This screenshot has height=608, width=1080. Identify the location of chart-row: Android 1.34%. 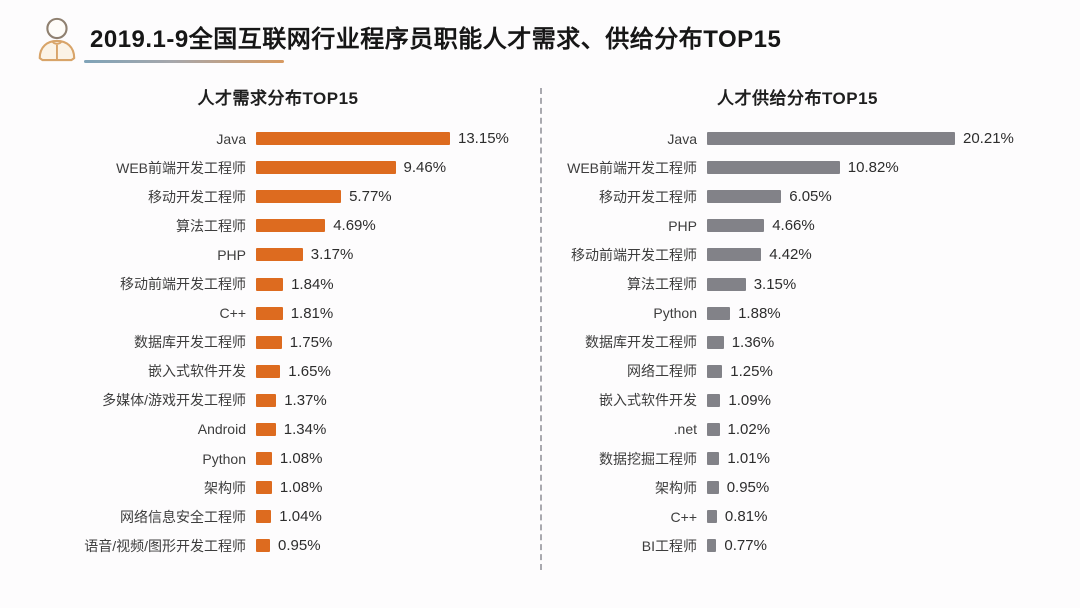
(278, 429).